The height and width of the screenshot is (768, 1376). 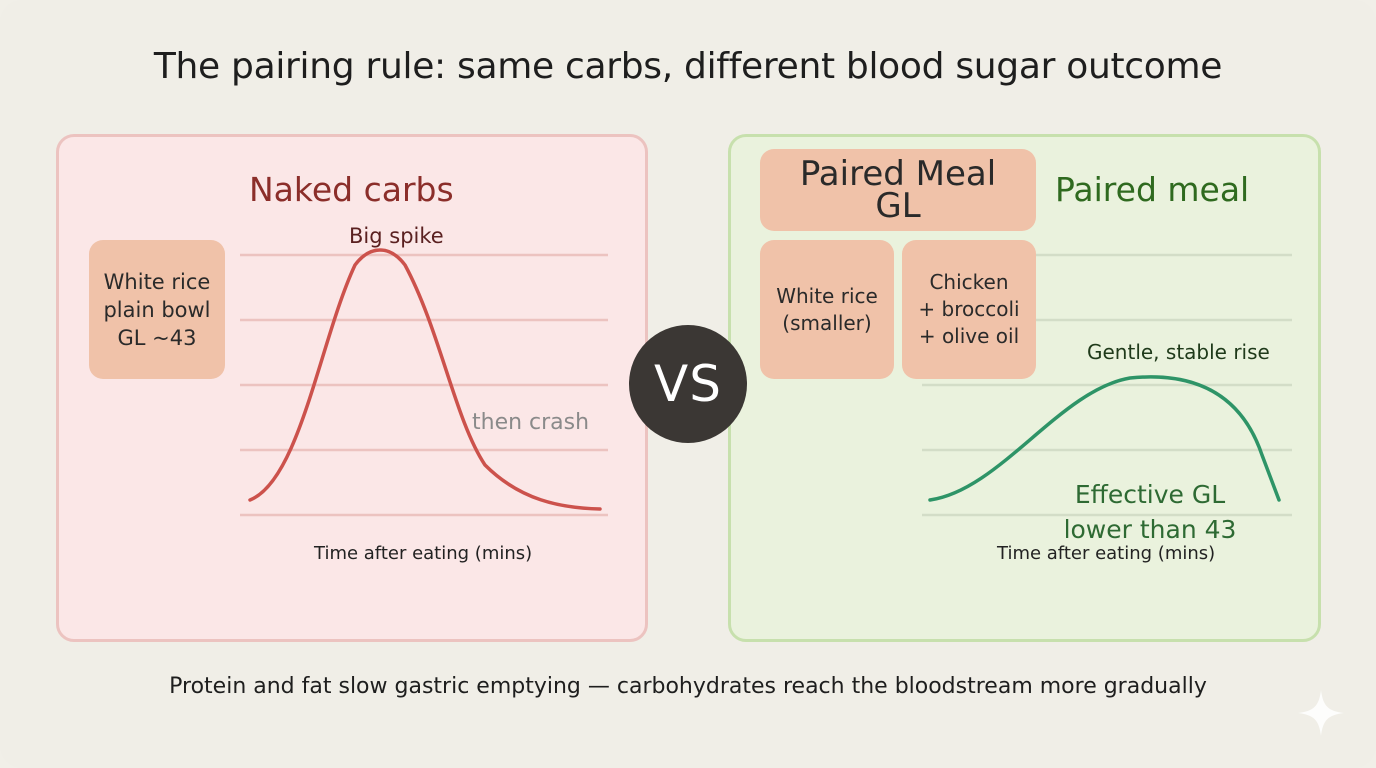 What do you see at coordinates (425, 379) in the screenshot?
I see `spike-curve` at bounding box center [425, 379].